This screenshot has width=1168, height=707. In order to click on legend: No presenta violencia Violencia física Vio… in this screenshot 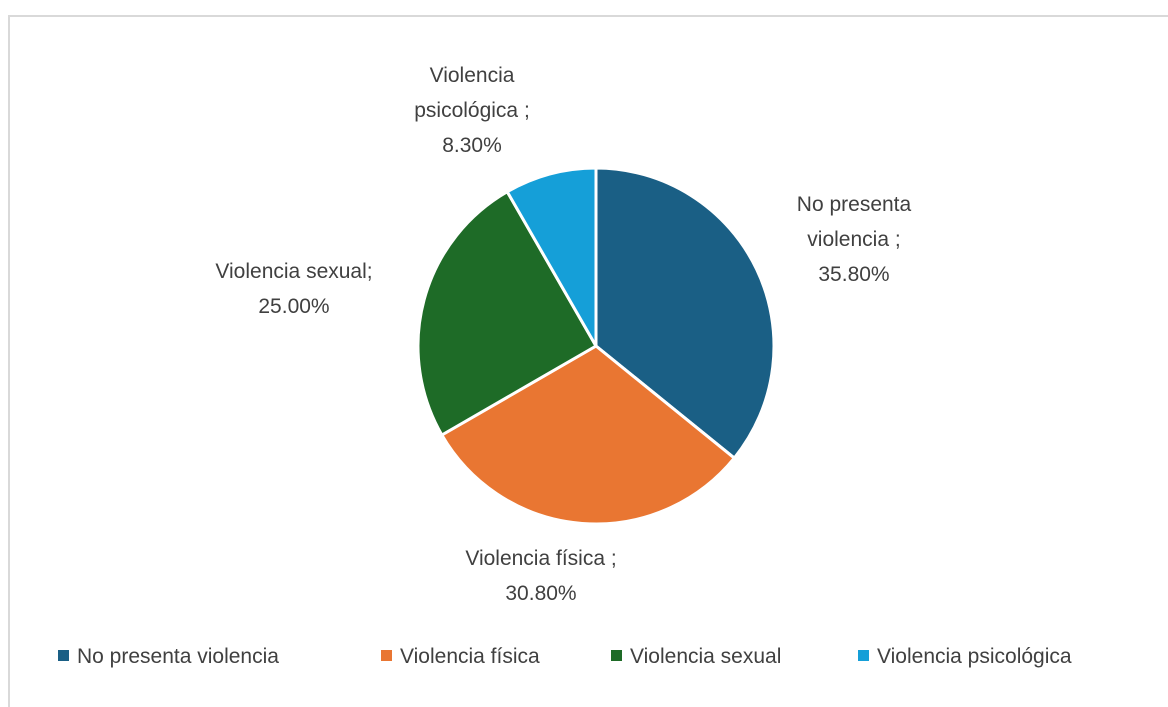, I will do `click(565, 656)`.